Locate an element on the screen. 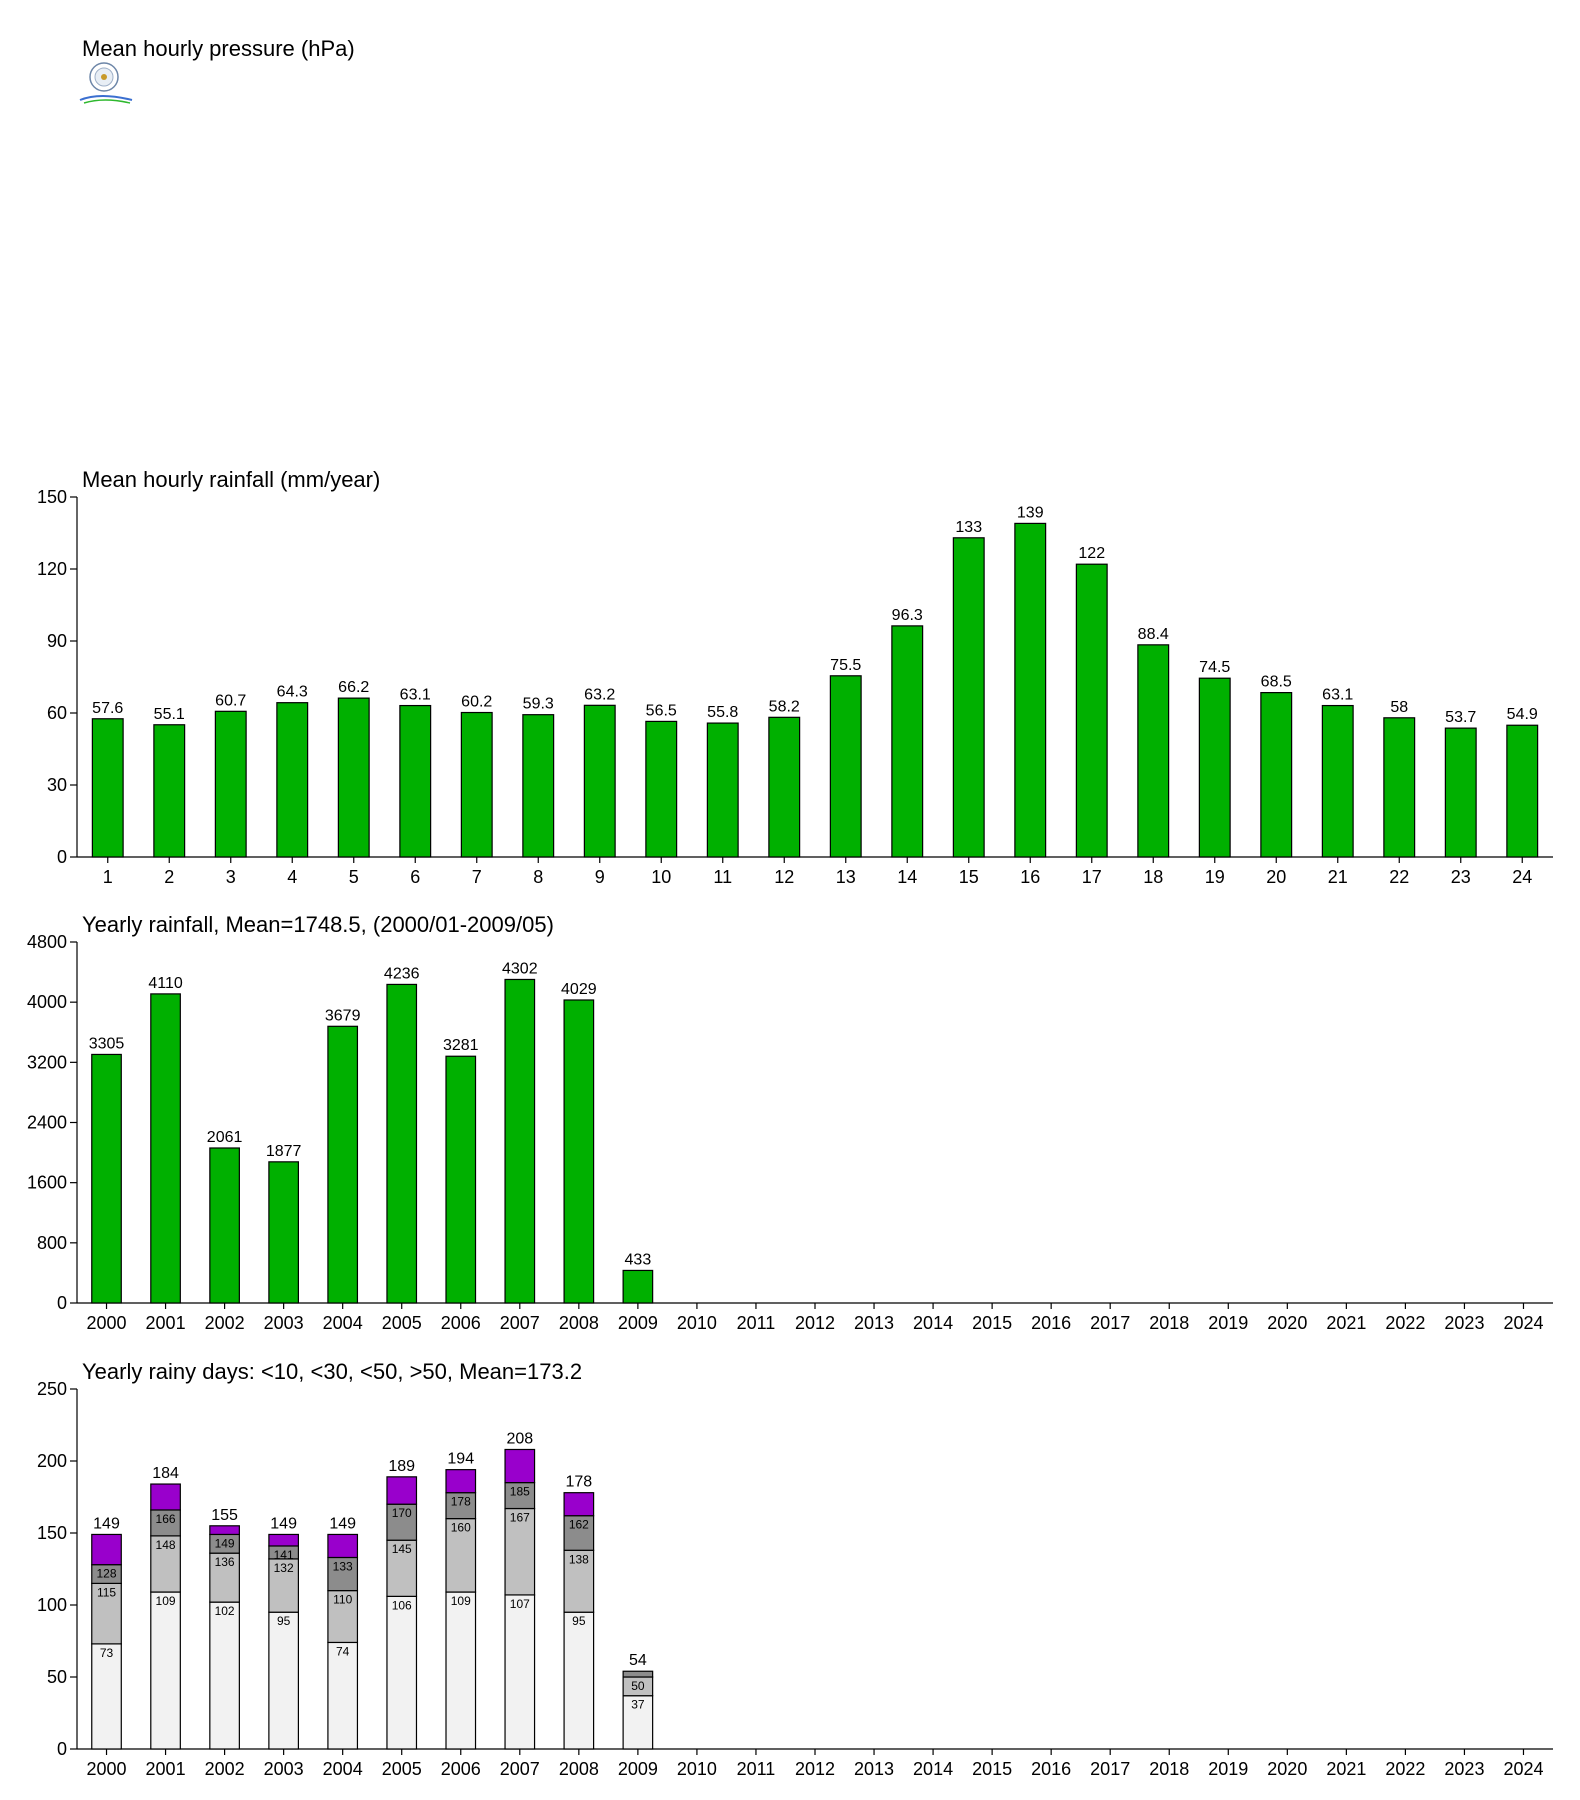  bar-total-label: 189 is located at coordinates (401, 1466).